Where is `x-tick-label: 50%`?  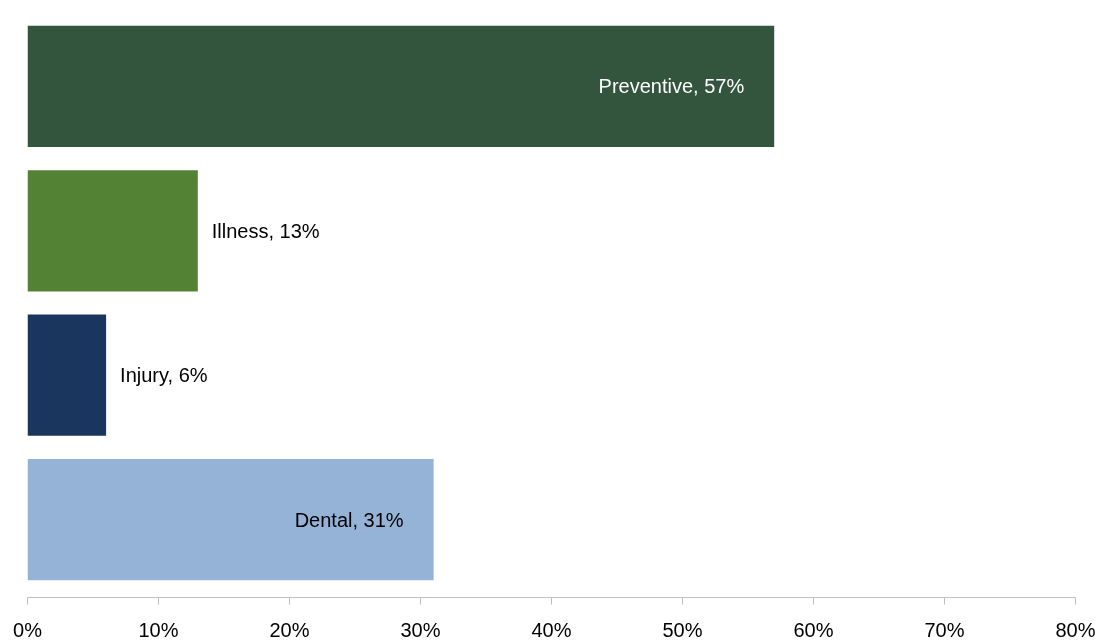 x-tick-label: 50% is located at coordinates (682, 629).